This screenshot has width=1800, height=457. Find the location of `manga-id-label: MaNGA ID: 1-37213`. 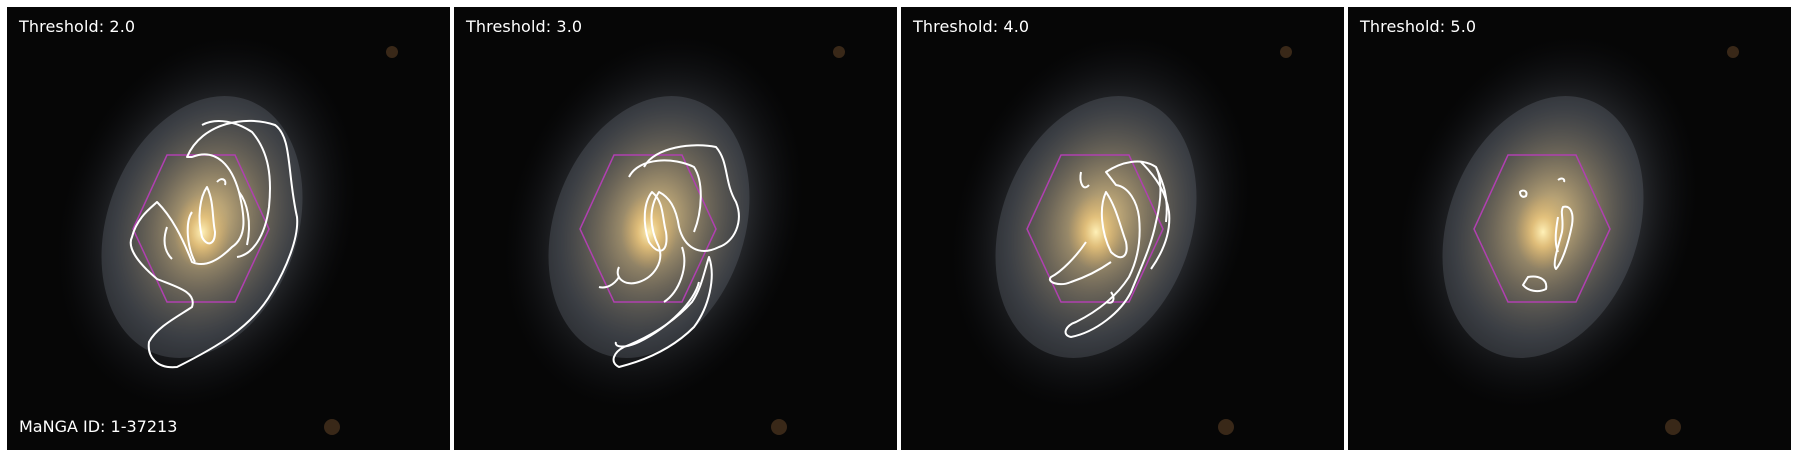

manga-id-label: MaNGA ID: 1-37213 is located at coordinates (98, 426).